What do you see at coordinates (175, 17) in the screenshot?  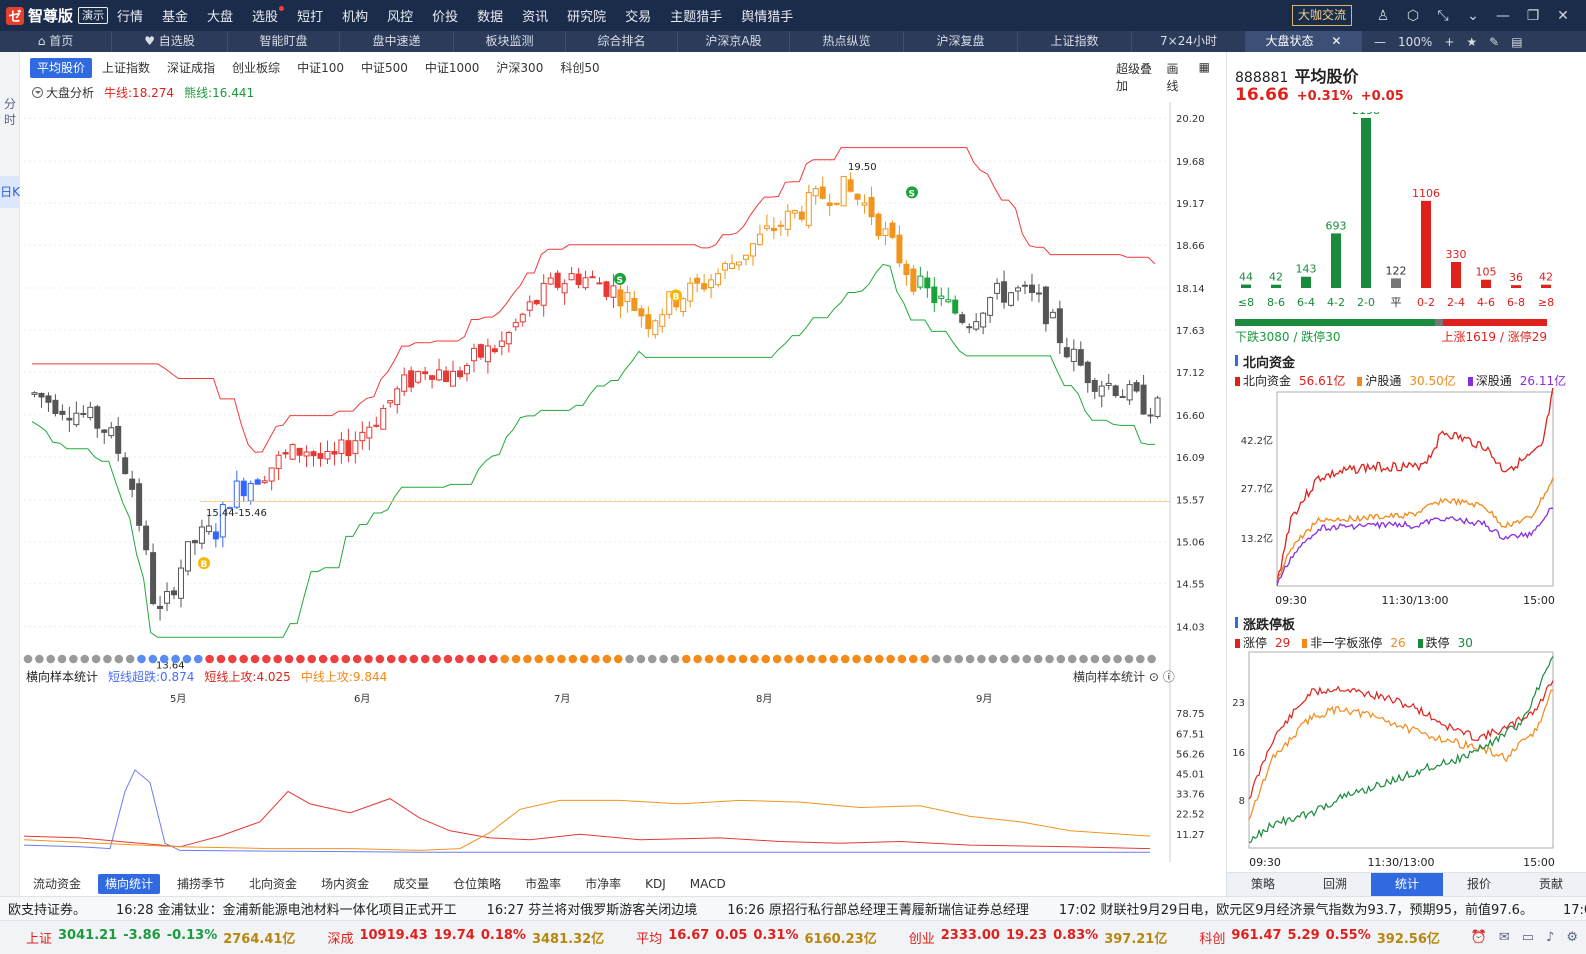 I see `menu-item-1: 基金` at bounding box center [175, 17].